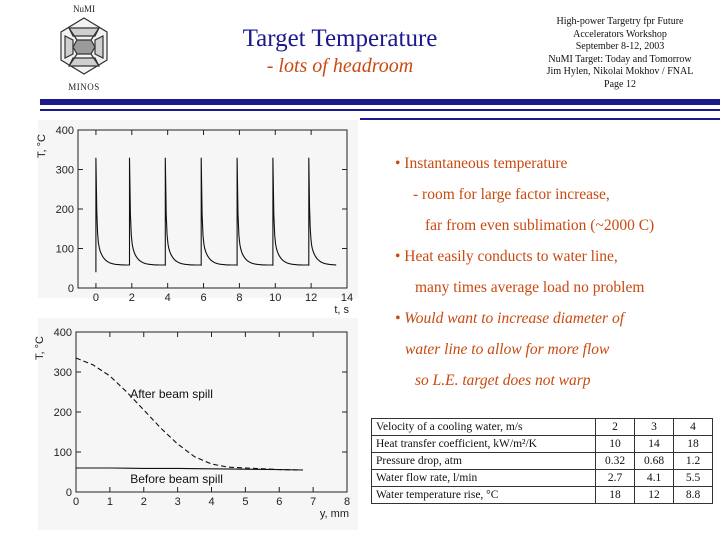 This screenshot has height=540, width=720. Describe the element at coordinates (483, 495) in the screenshot. I see `table-cell-label: Water temperature rise, °C` at that location.